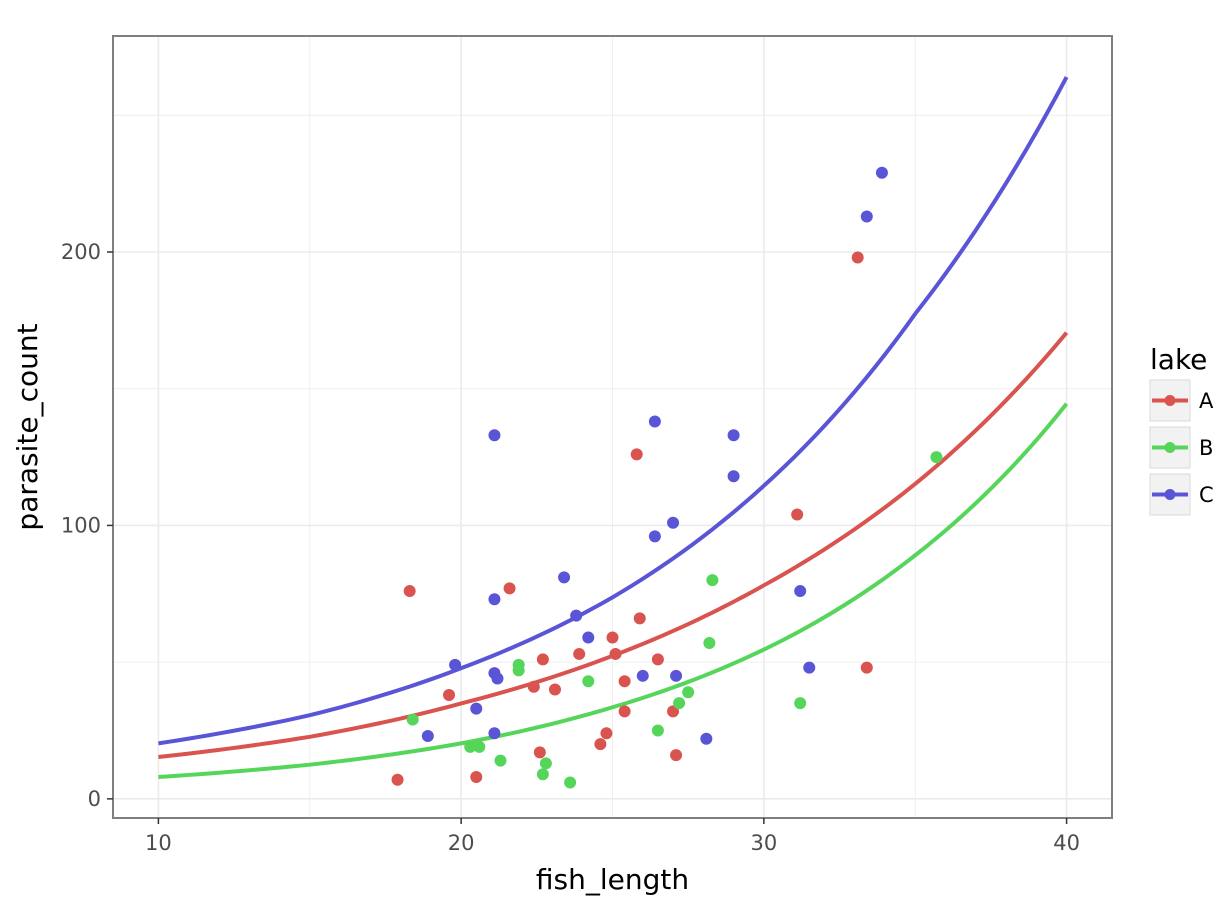  What do you see at coordinates (94, 799) in the screenshot?
I see `y-tick-label: 0` at bounding box center [94, 799].